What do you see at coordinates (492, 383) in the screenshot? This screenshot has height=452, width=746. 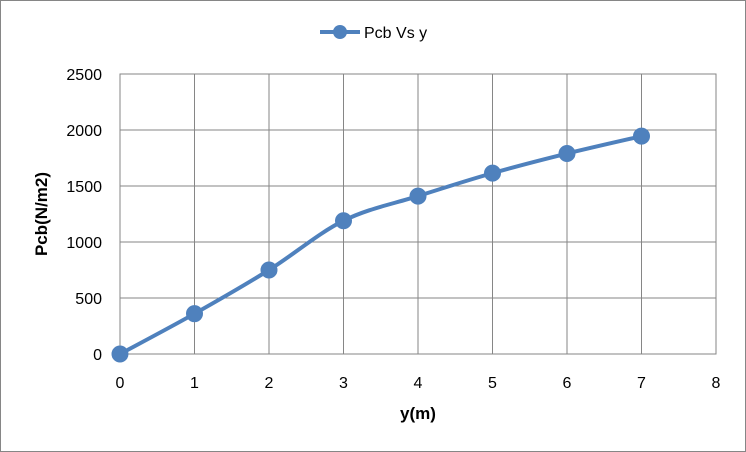 I see `x-tick-label: 5` at bounding box center [492, 383].